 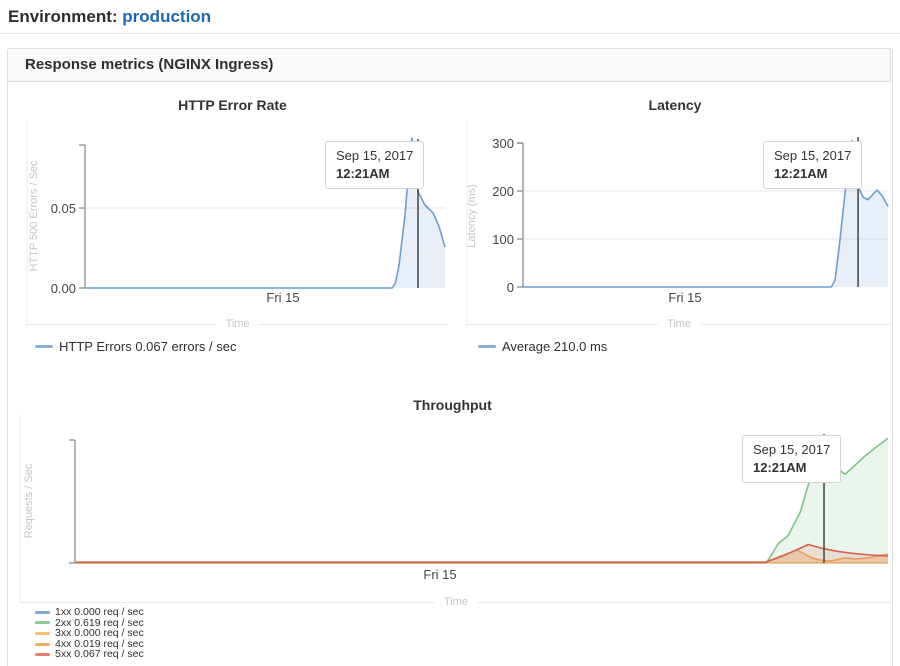 I want to click on legend-item: 5xx 0.067 req / sec, so click(x=89, y=654).